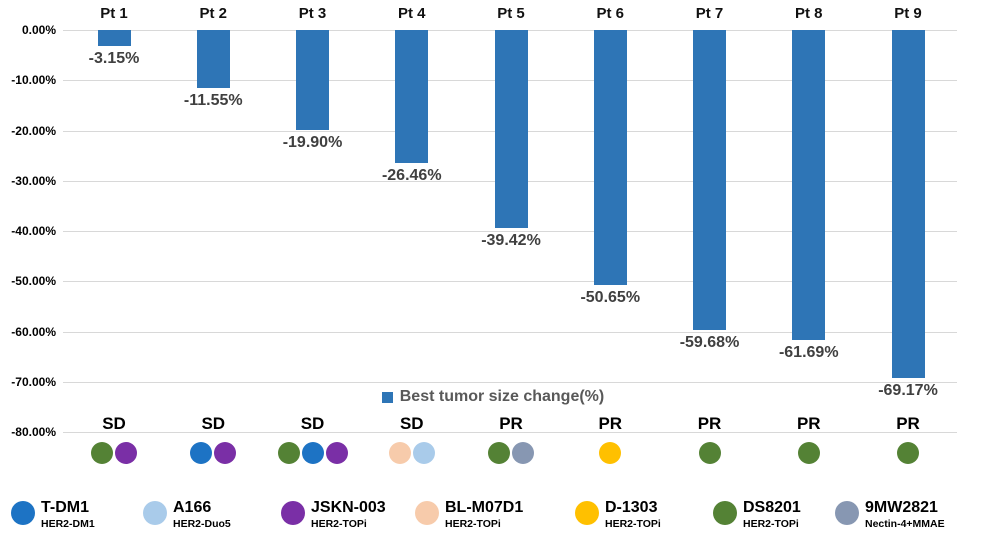 The height and width of the screenshot is (541, 986). Describe the element at coordinates (33, 231) in the screenshot. I see `y-axis-tick-label: -40.00%` at that location.